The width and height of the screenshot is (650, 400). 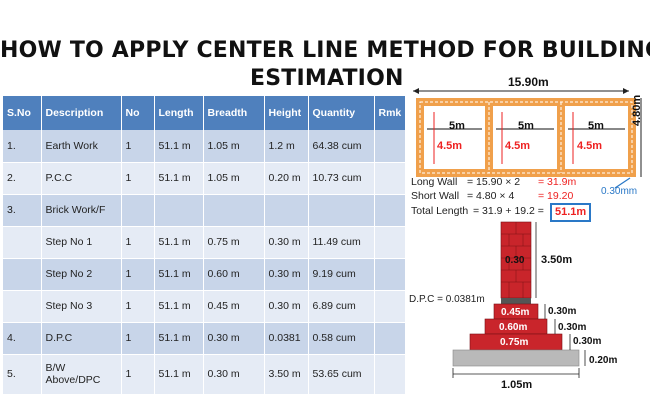 I want to click on wall-above-dpc, so click(x=516, y=260).